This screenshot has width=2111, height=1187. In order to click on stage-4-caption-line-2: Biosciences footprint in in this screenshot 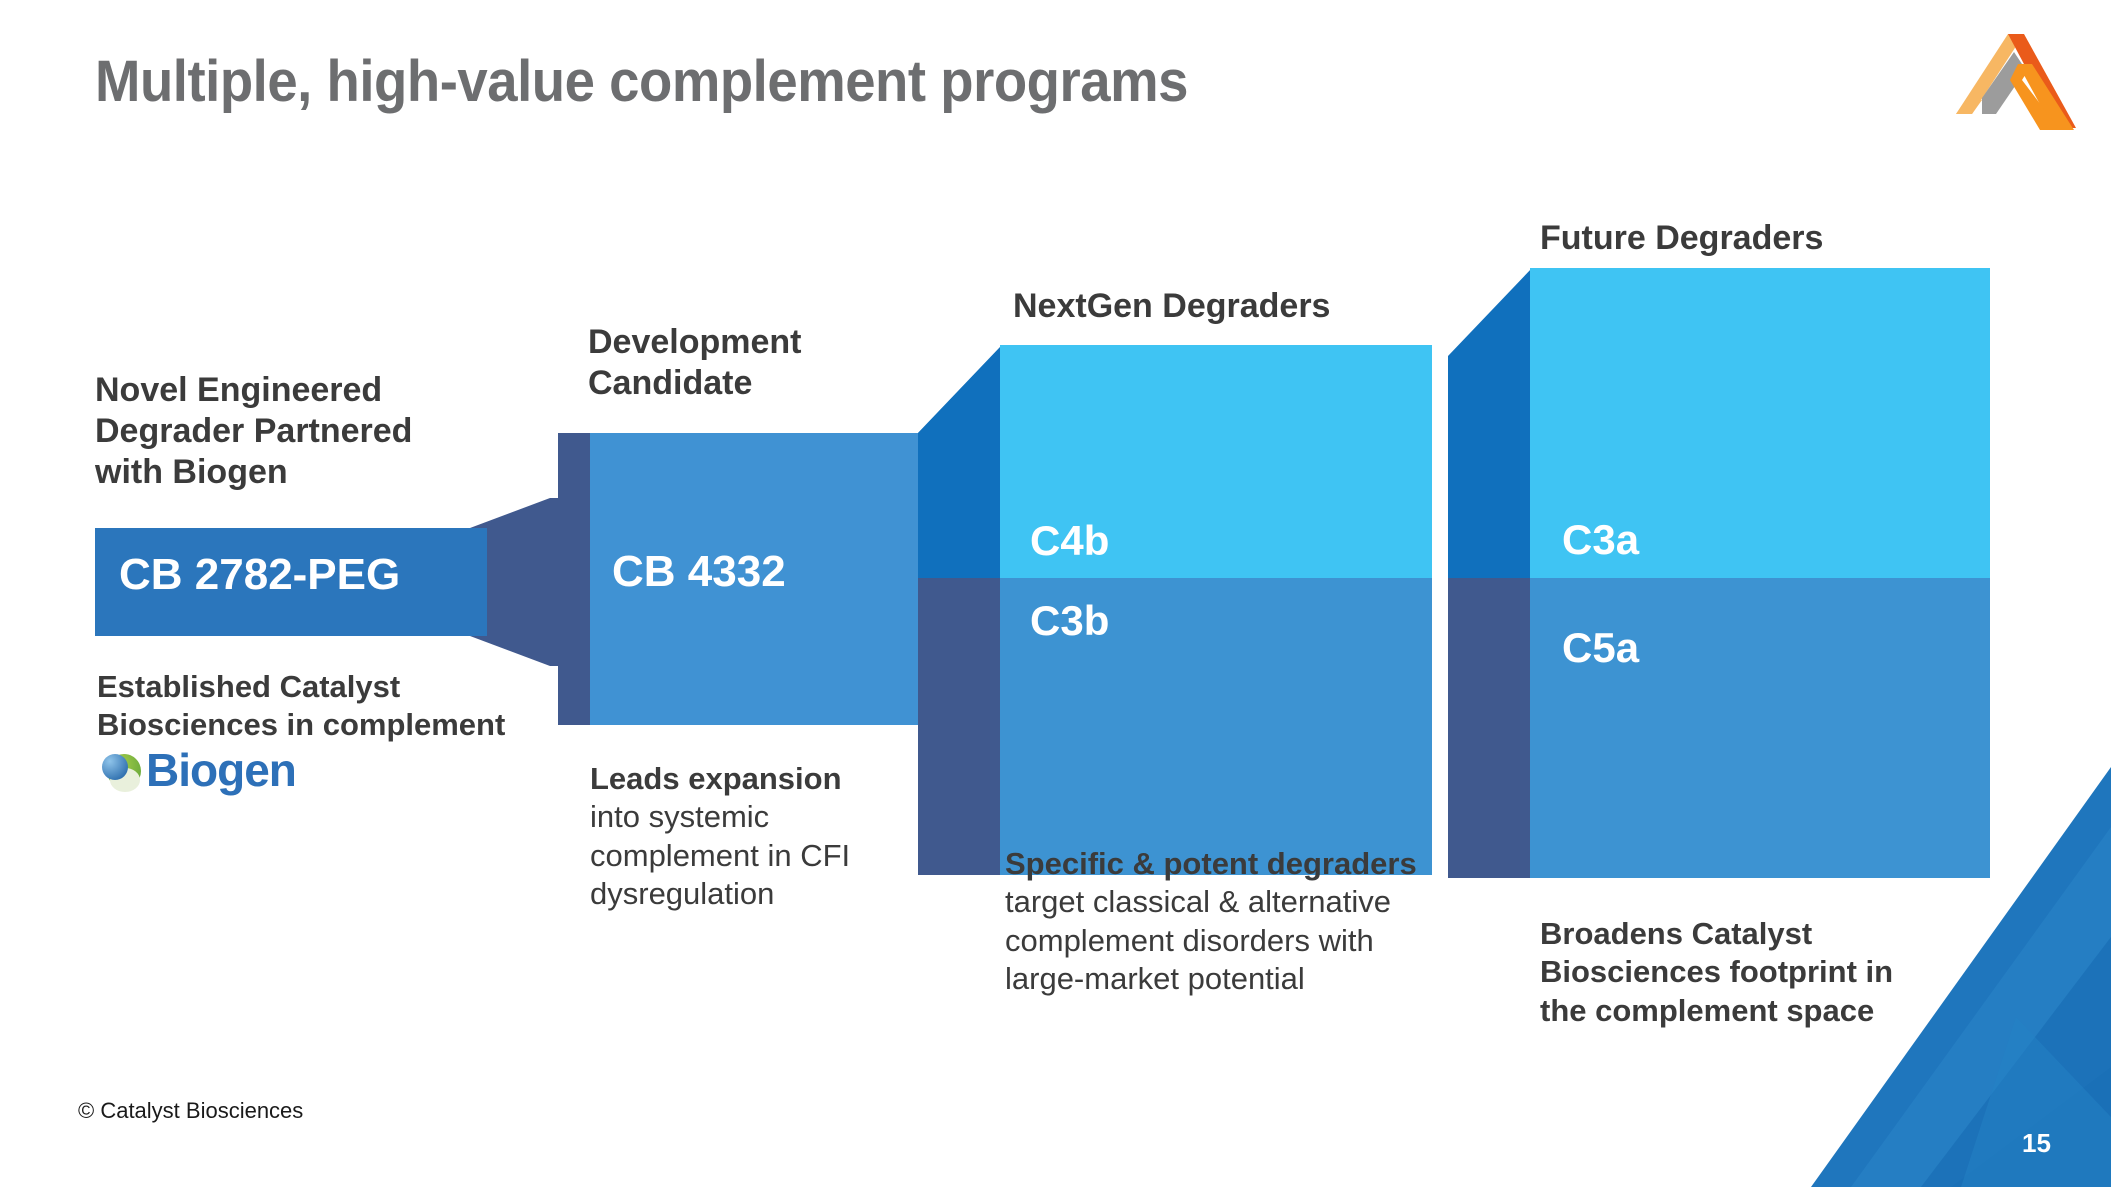, I will do `click(1717, 972)`.